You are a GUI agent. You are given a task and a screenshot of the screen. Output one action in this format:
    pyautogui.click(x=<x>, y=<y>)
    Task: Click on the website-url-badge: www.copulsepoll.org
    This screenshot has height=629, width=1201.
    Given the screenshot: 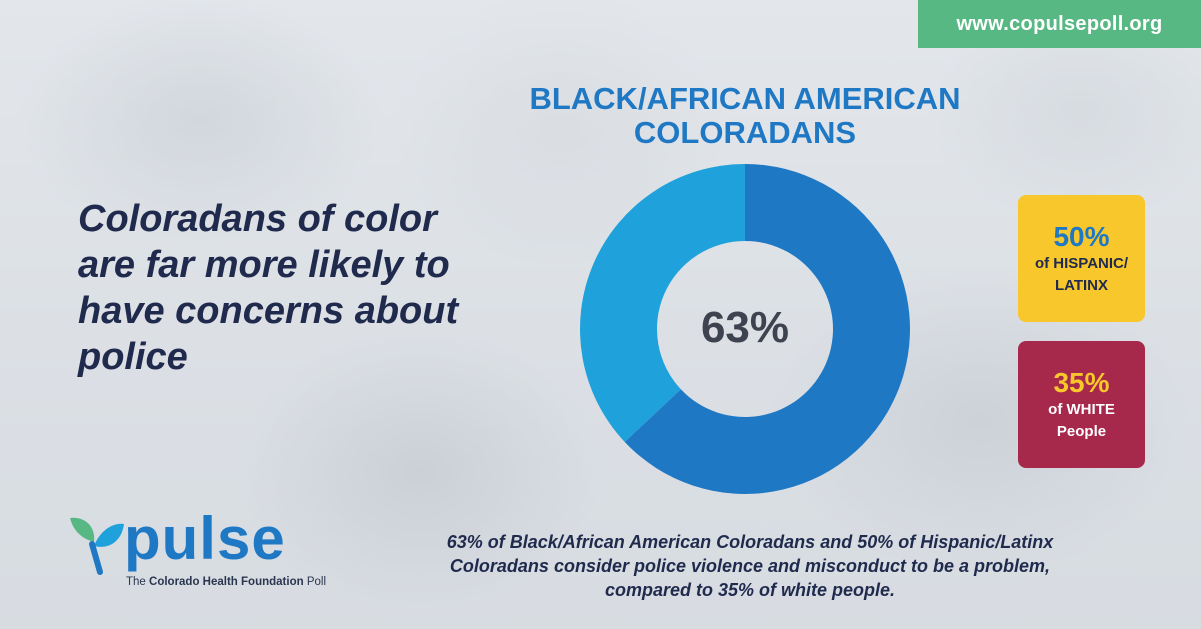 What is the action you would take?
    pyautogui.click(x=1059, y=24)
    